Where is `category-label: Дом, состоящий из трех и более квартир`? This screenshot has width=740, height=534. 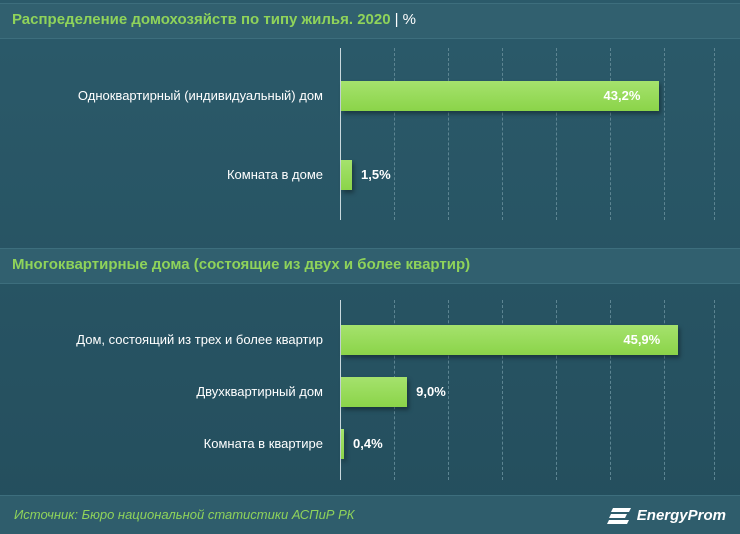
category-label: Дом, состоящий из трех и более квартир is located at coordinates (199, 339).